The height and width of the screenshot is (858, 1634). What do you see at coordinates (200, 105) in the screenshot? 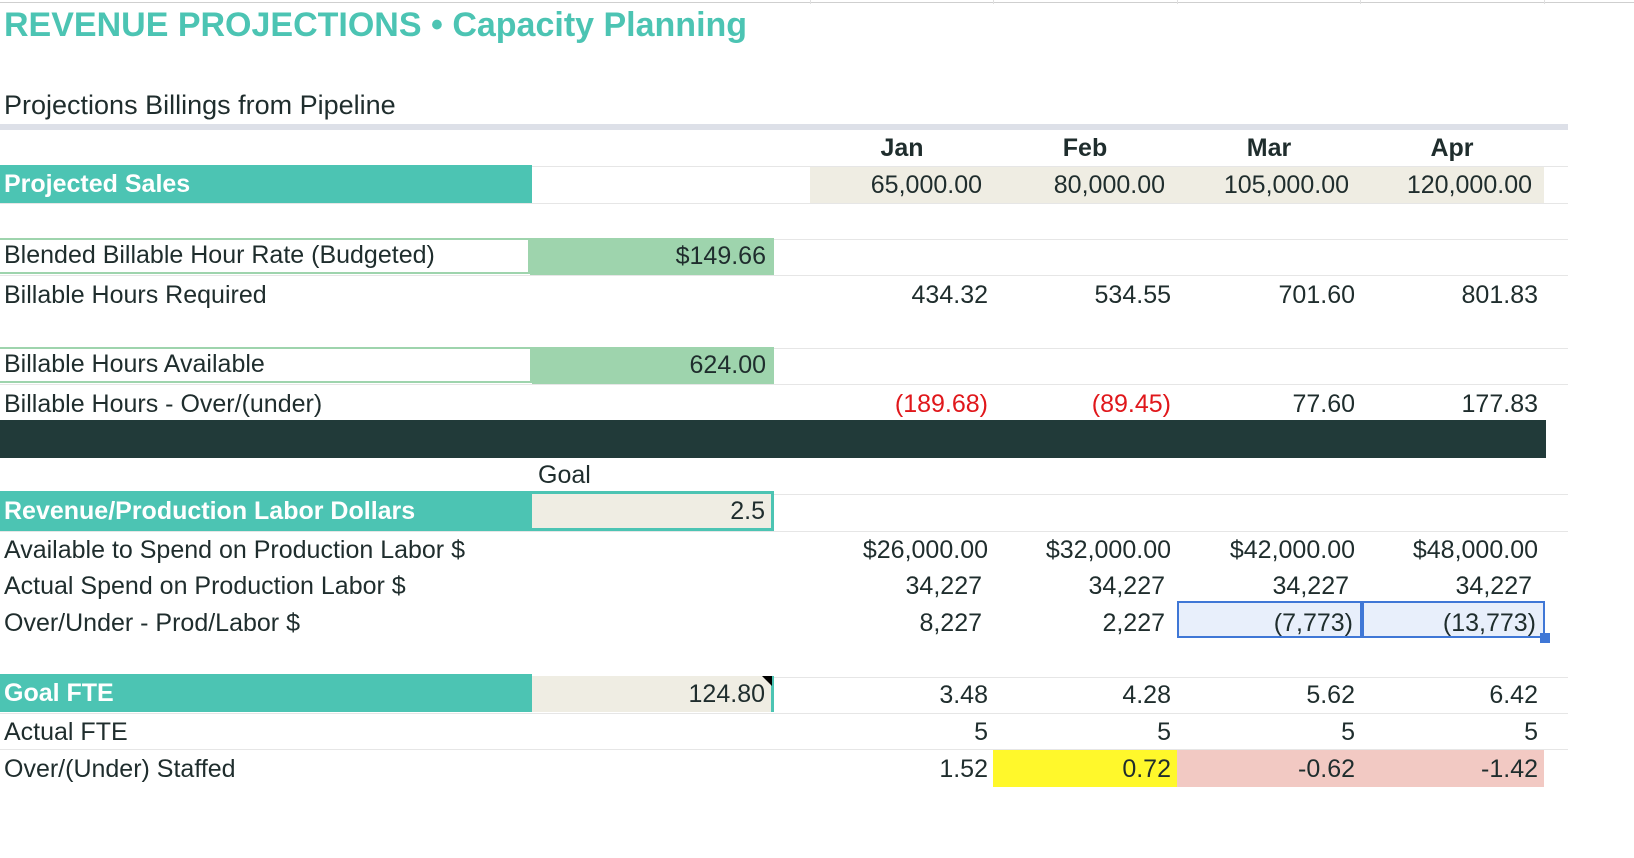
I see `page-subtitle: Projections Billings from Pipeline` at bounding box center [200, 105].